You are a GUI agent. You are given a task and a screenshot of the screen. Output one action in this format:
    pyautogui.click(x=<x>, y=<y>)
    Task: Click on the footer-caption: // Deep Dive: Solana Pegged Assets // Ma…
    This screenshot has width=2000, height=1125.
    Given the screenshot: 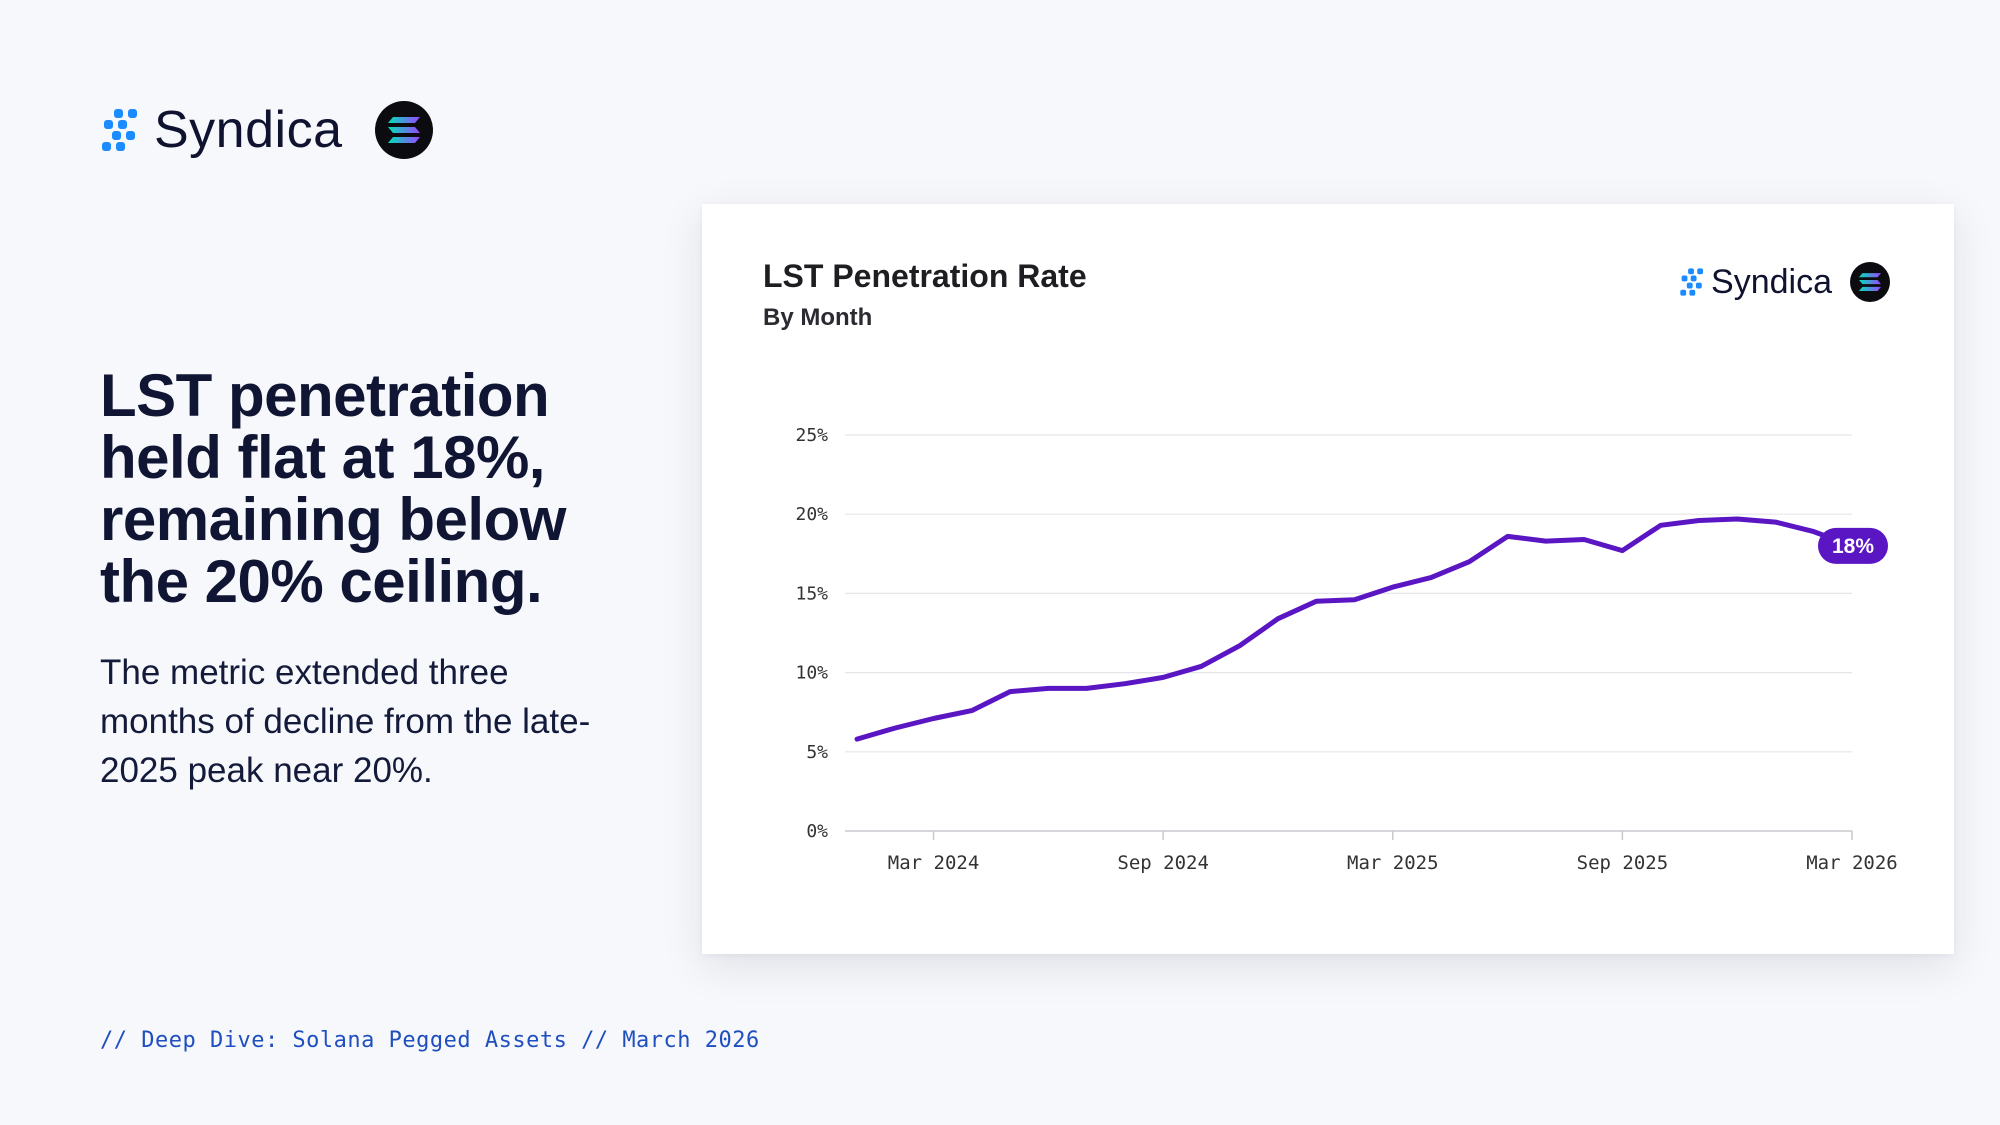 What is the action you would take?
    pyautogui.click(x=430, y=1040)
    